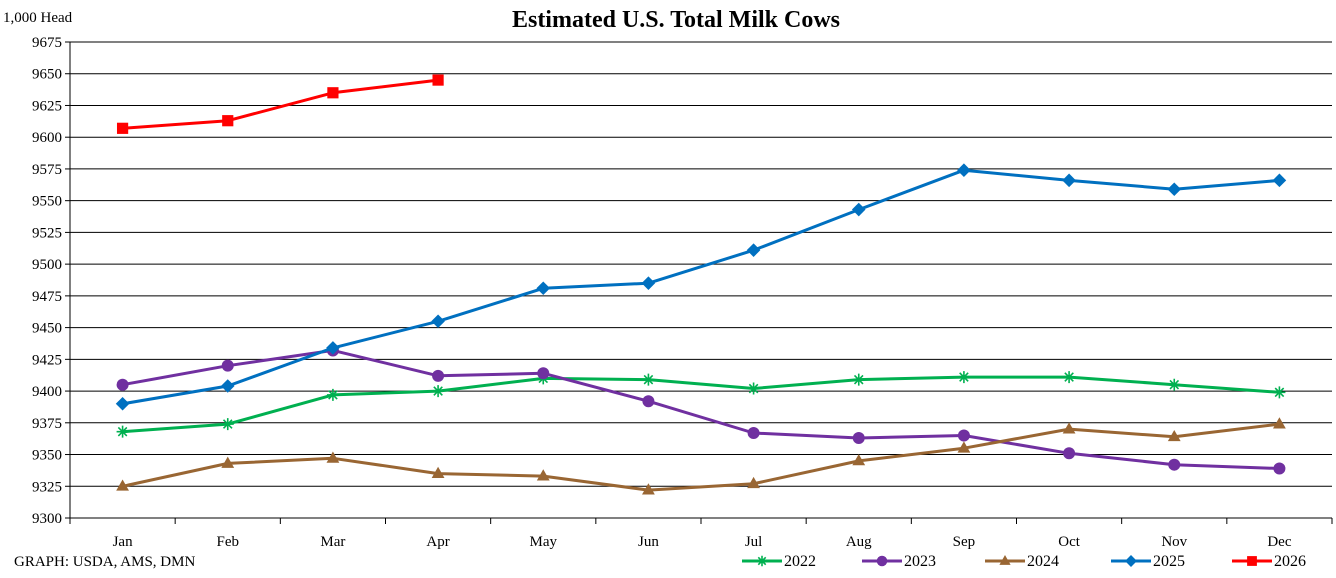  I want to click on x-tick-label: Aug, so click(859, 542).